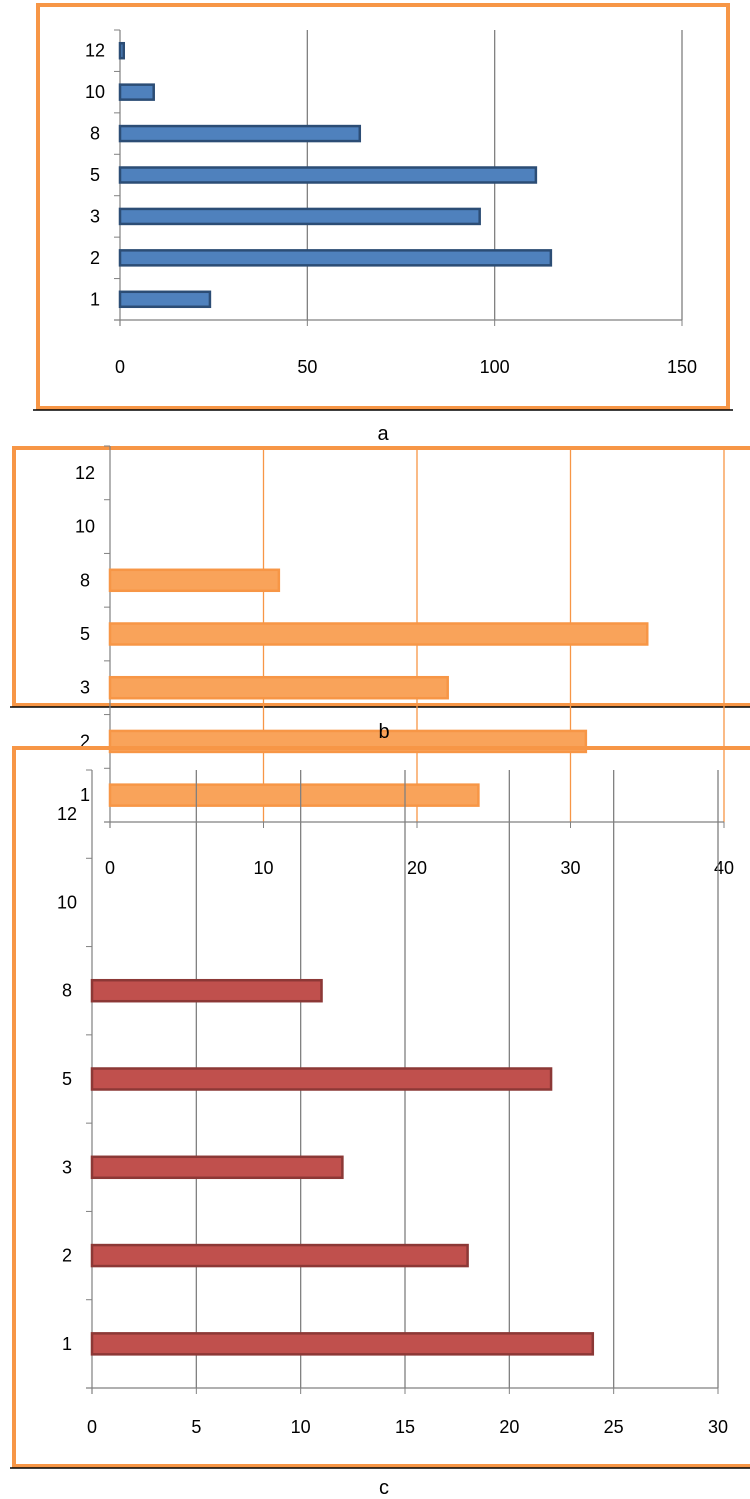 This screenshot has height=1499, width=750. What do you see at coordinates (570, 868) in the screenshot?
I see `x-tick-label-b-30: 30` at bounding box center [570, 868].